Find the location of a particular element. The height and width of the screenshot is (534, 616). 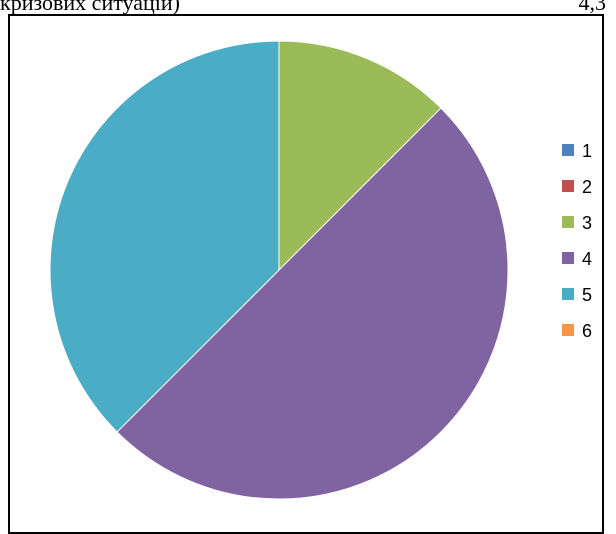

legend-label-1: 1 is located at coordinates (587, 151).